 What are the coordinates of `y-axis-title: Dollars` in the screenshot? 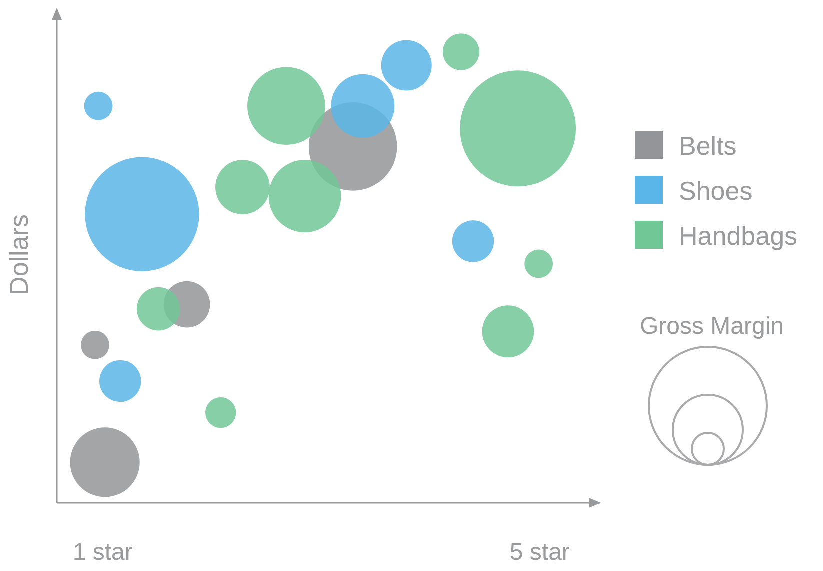 It's located at (19, 255).